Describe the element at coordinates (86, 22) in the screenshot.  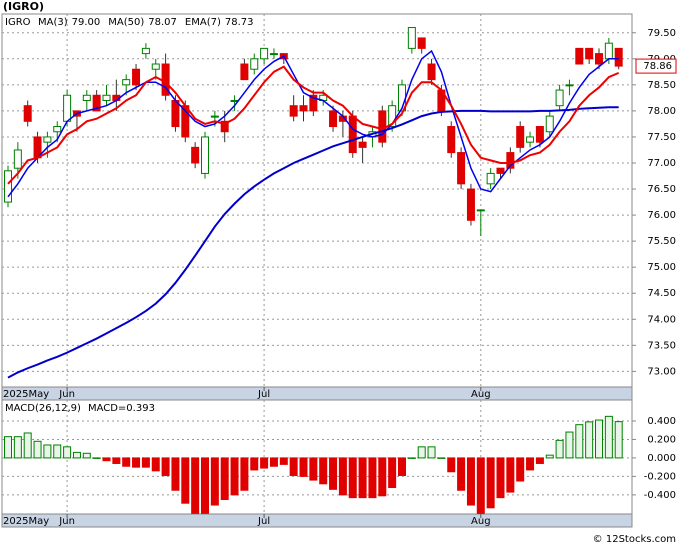
I see `legend-value: 79.00` at that location.